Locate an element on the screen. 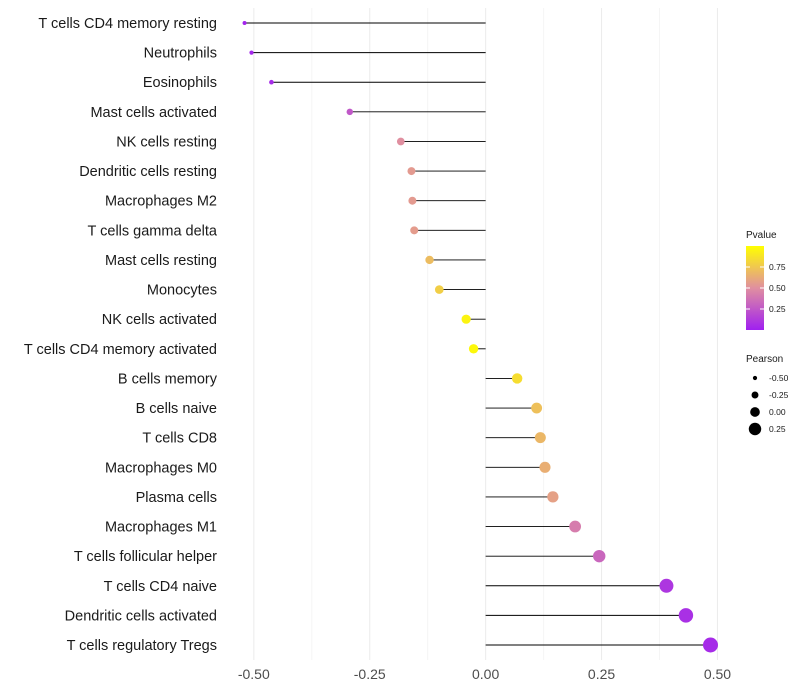  pearson-size-label: -0.50 is located at coordinates (779, 378).